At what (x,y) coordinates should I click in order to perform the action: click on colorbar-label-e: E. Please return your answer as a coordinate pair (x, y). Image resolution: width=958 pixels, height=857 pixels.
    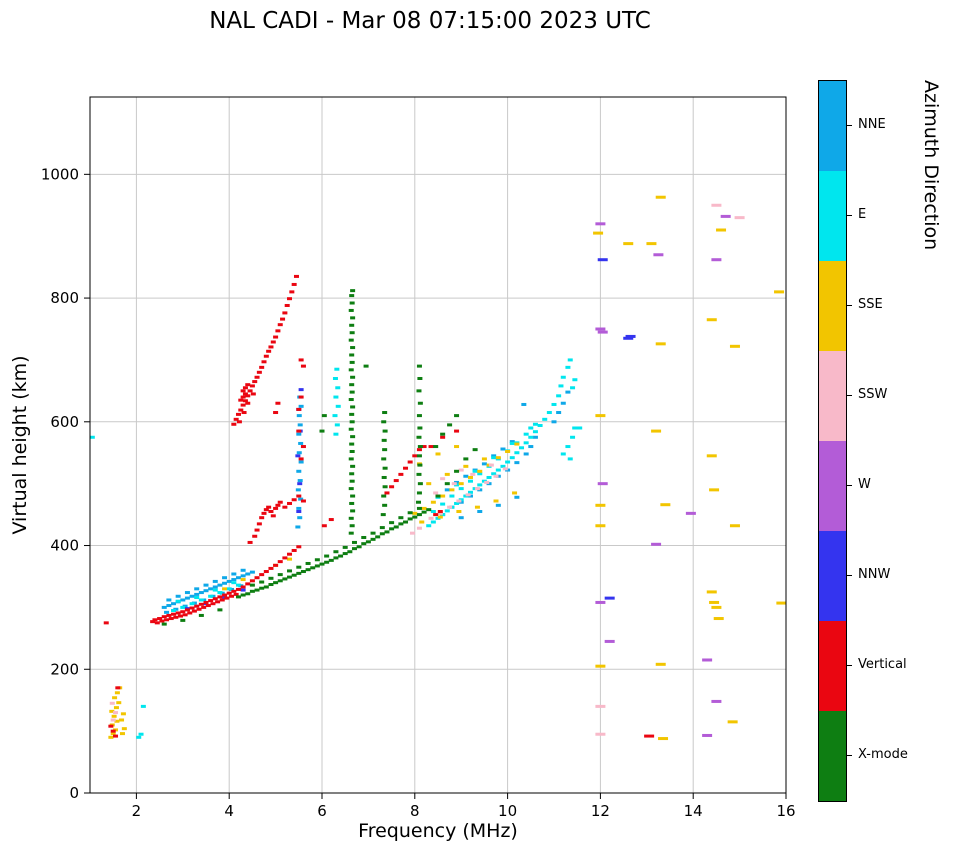
    Looking at the image, I should click on (862, 214).